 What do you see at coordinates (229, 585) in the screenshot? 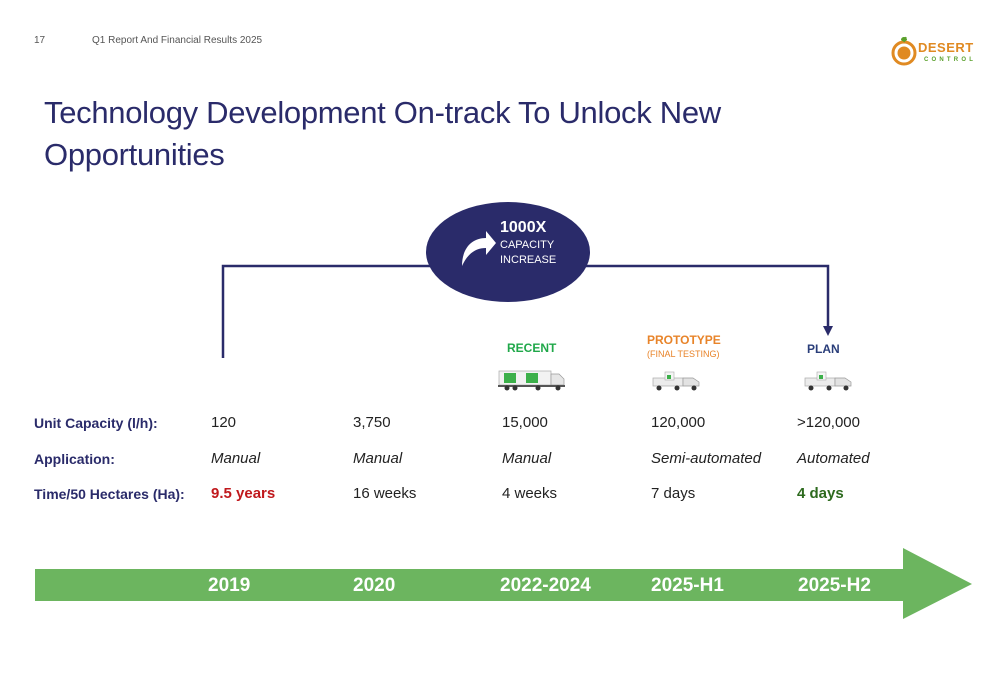
I see `year-2019: 2019` at bounding box center [229, 585].